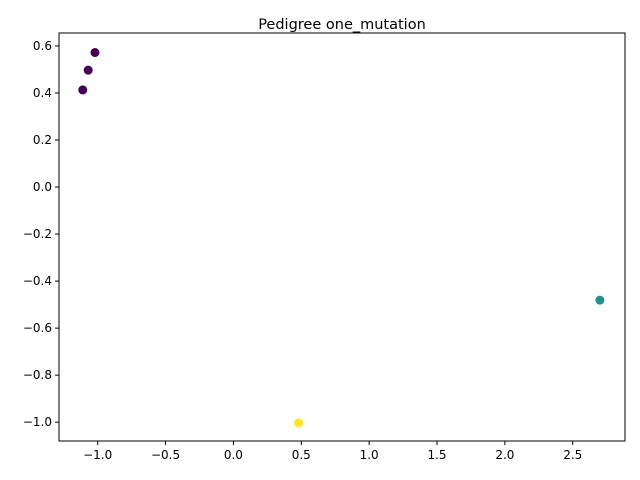  Describe the element at coordinates (97, 455) in the screenshot. I see `x-tick-label: −1.0` at that location.